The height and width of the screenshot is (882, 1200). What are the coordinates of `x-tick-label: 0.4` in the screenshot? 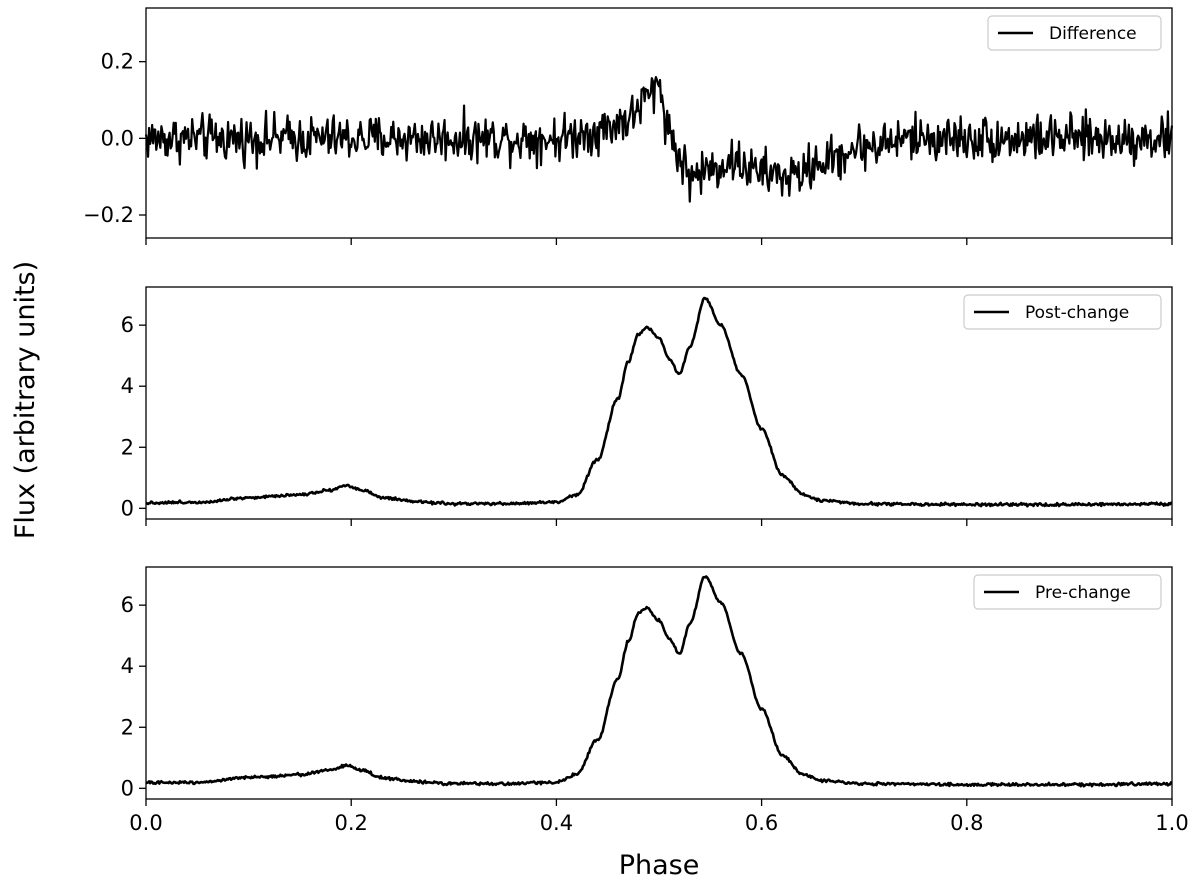 It's located at (556, 823).